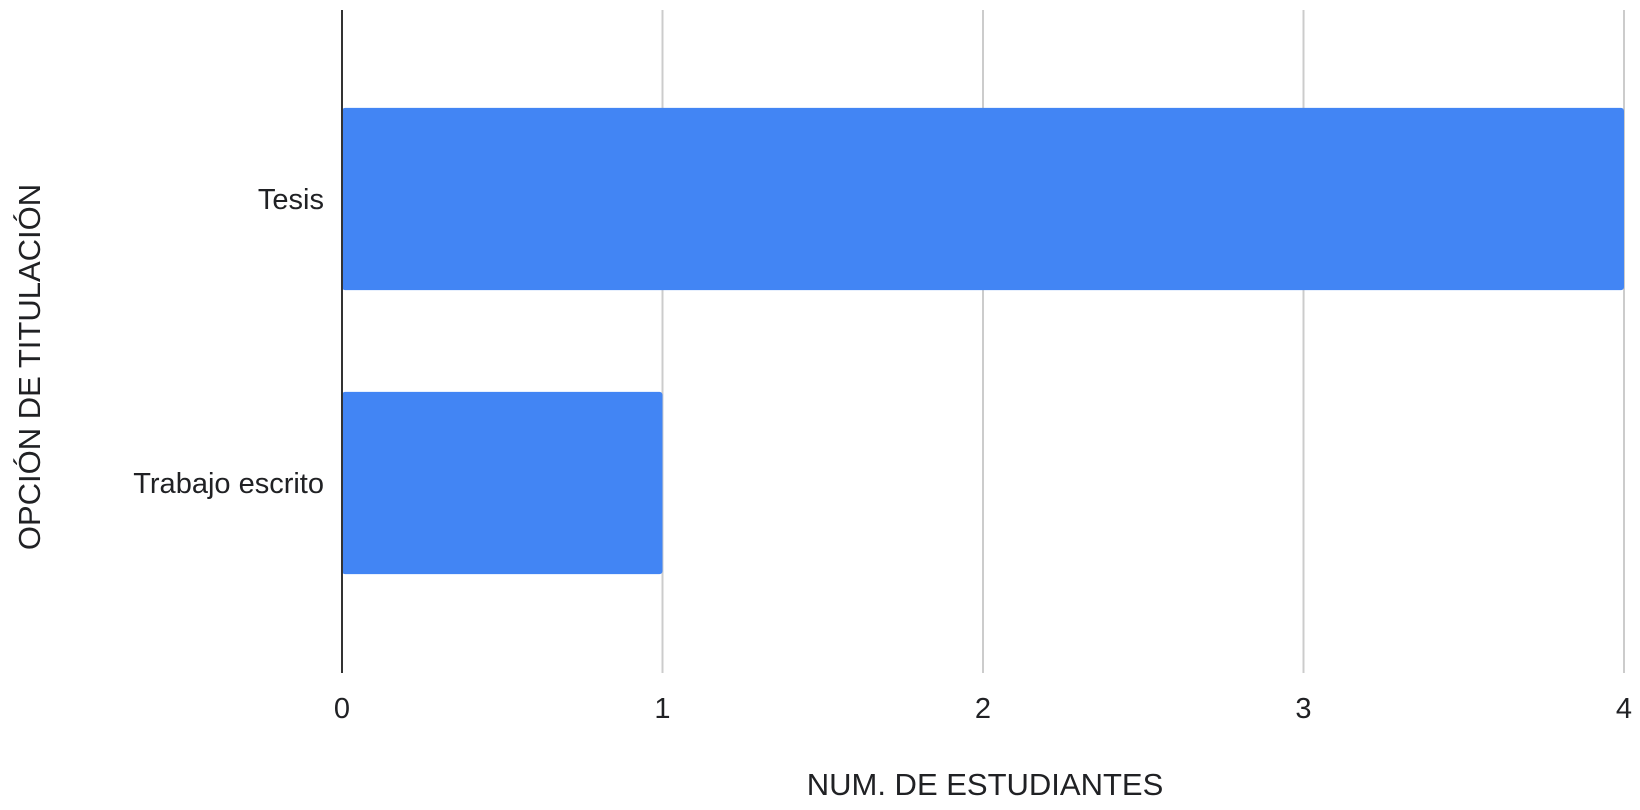  I want to click on category-label-tesis: Tesis, so click(291, 200).